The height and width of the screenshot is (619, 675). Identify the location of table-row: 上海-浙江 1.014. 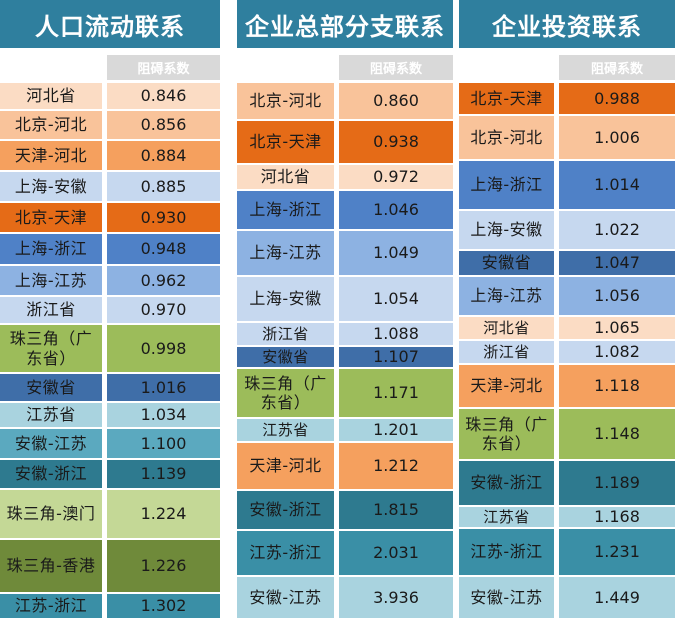
(567, 185).